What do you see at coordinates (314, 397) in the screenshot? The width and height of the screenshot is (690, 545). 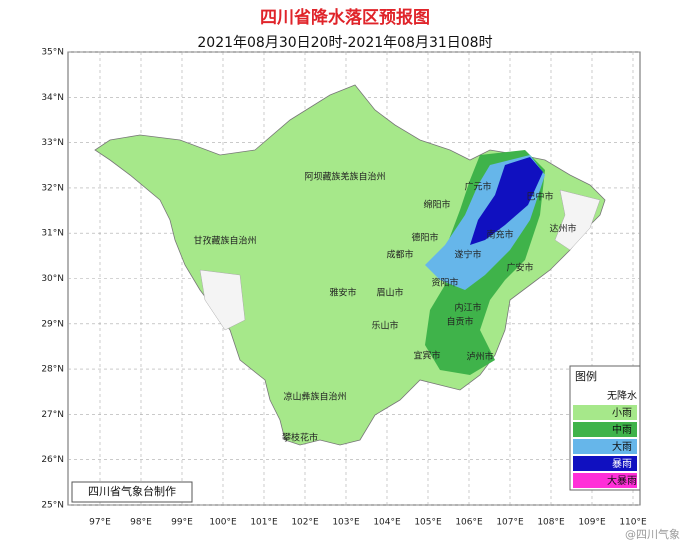 I see `city-label: 凉山彝族自治州` at bounding box center [314, 397].